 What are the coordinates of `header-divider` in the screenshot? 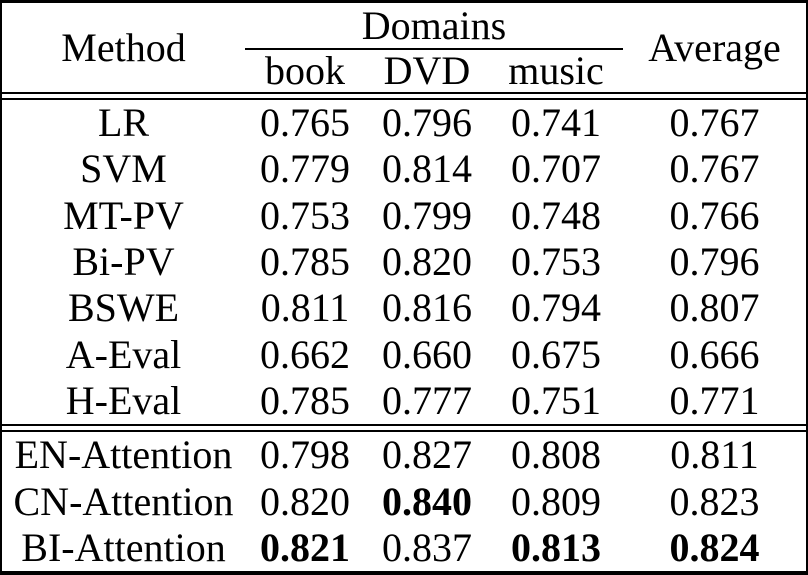 It's located at (404, 96).